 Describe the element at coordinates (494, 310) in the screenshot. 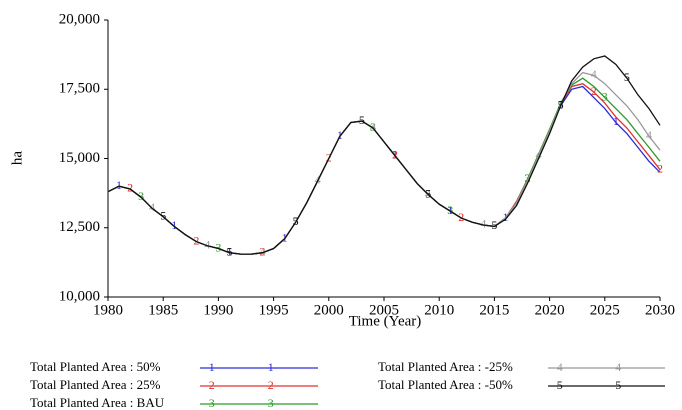

I see `x-tick-label: 2015` at that location.